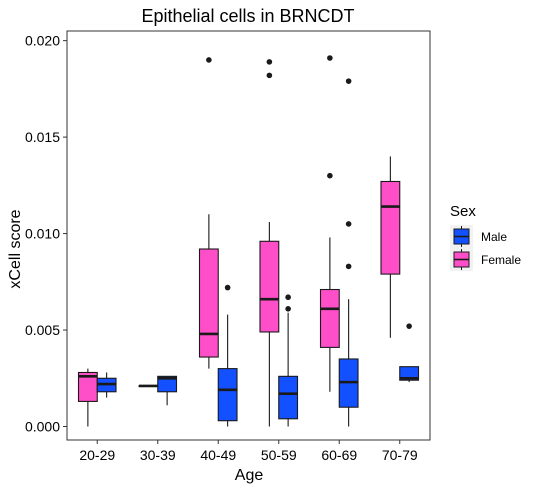 Image resolution: width=536 pixels, height=489 pixels. I want to click on legend-label-female: Female, so click(501, 260).